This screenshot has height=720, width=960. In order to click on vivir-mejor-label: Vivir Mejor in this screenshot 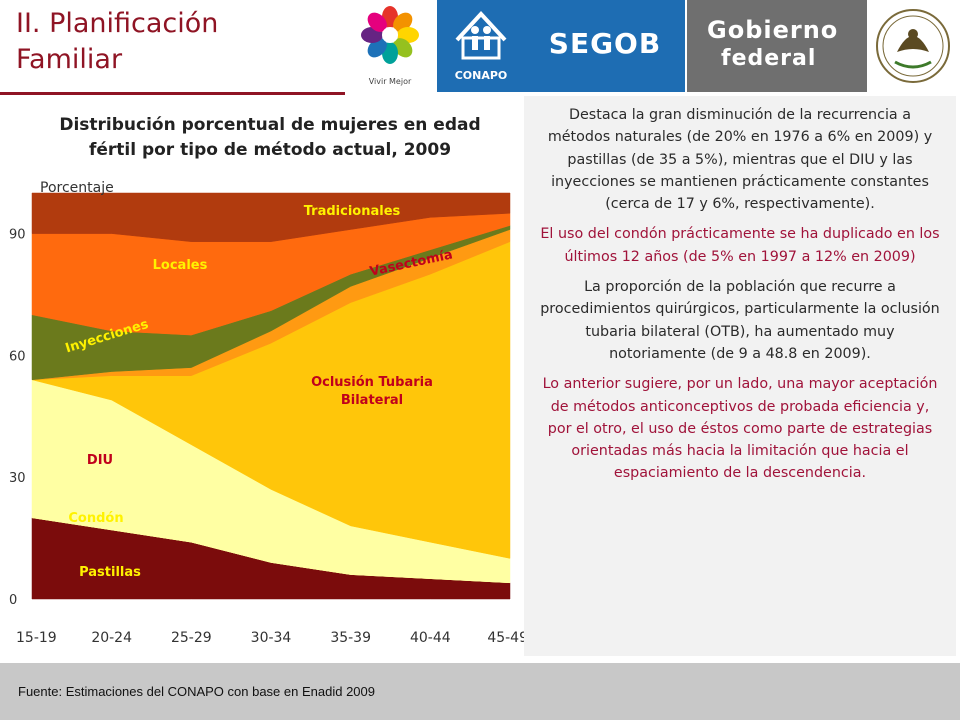, I will do `click(390, 81)`.